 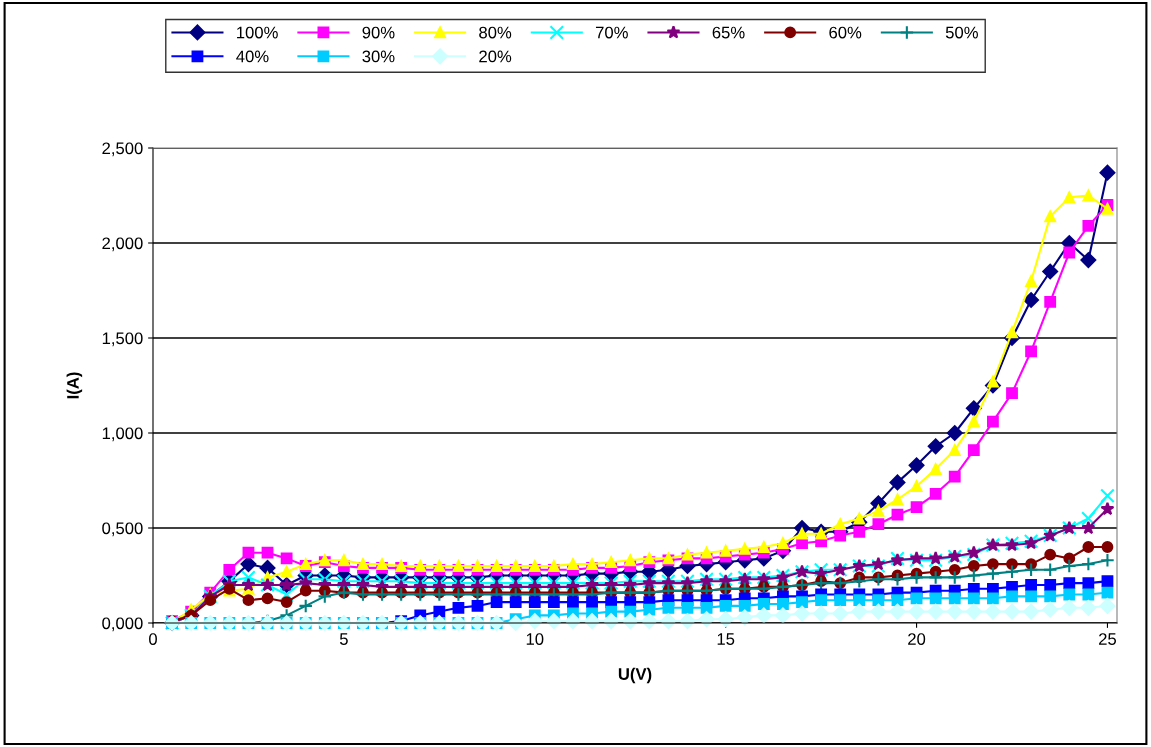 What do you see at coordinates (611, 32) in the screenshot?
I see `legend-label: 70%` at bounding box center [611, 32].